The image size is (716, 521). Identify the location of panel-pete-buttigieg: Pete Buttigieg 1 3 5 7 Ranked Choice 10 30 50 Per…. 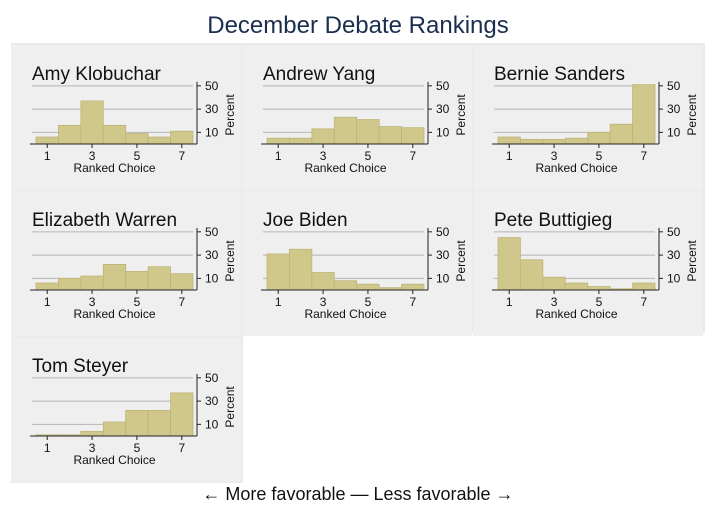
(588, 263).